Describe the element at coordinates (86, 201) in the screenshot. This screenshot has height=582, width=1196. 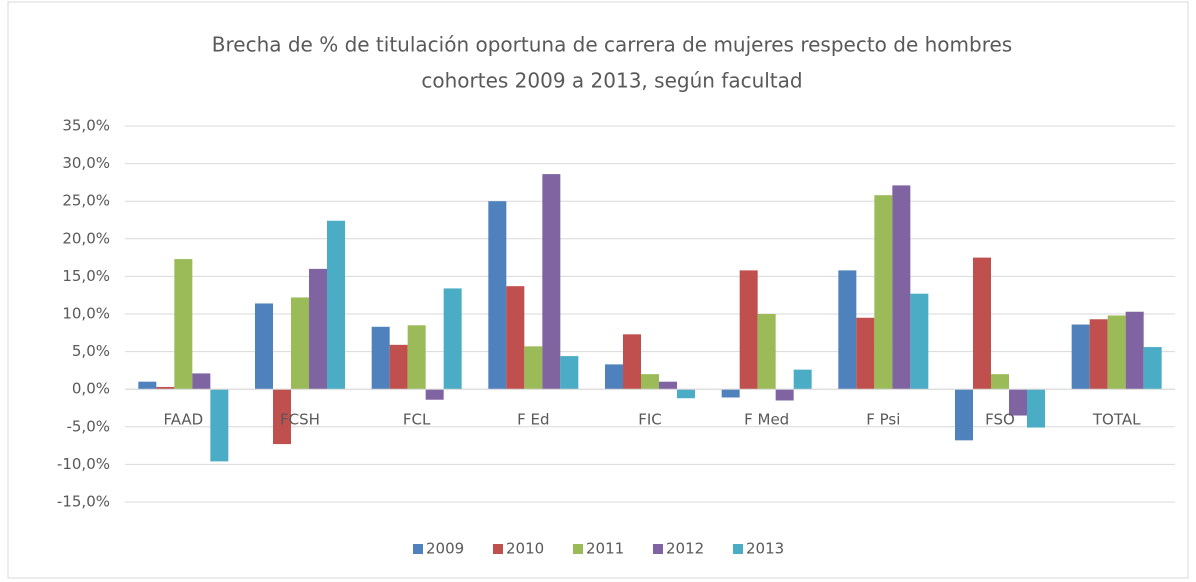
I see `y-tick-label: 25,0%` at that location.